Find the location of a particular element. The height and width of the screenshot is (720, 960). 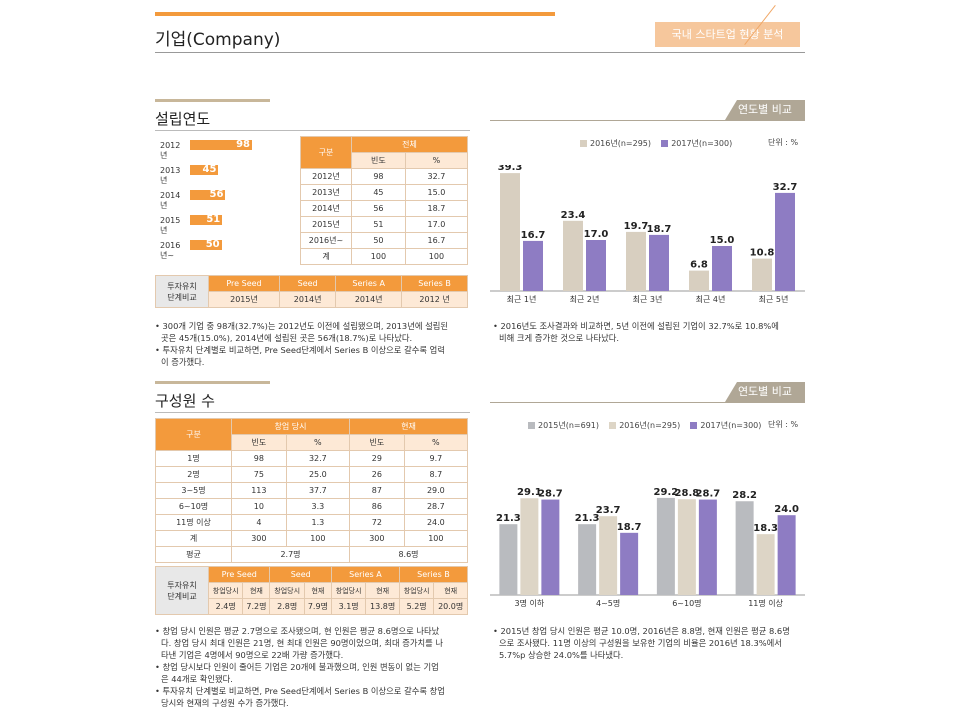

stage-value: 7.2명 is located at coordinates (256, 606).